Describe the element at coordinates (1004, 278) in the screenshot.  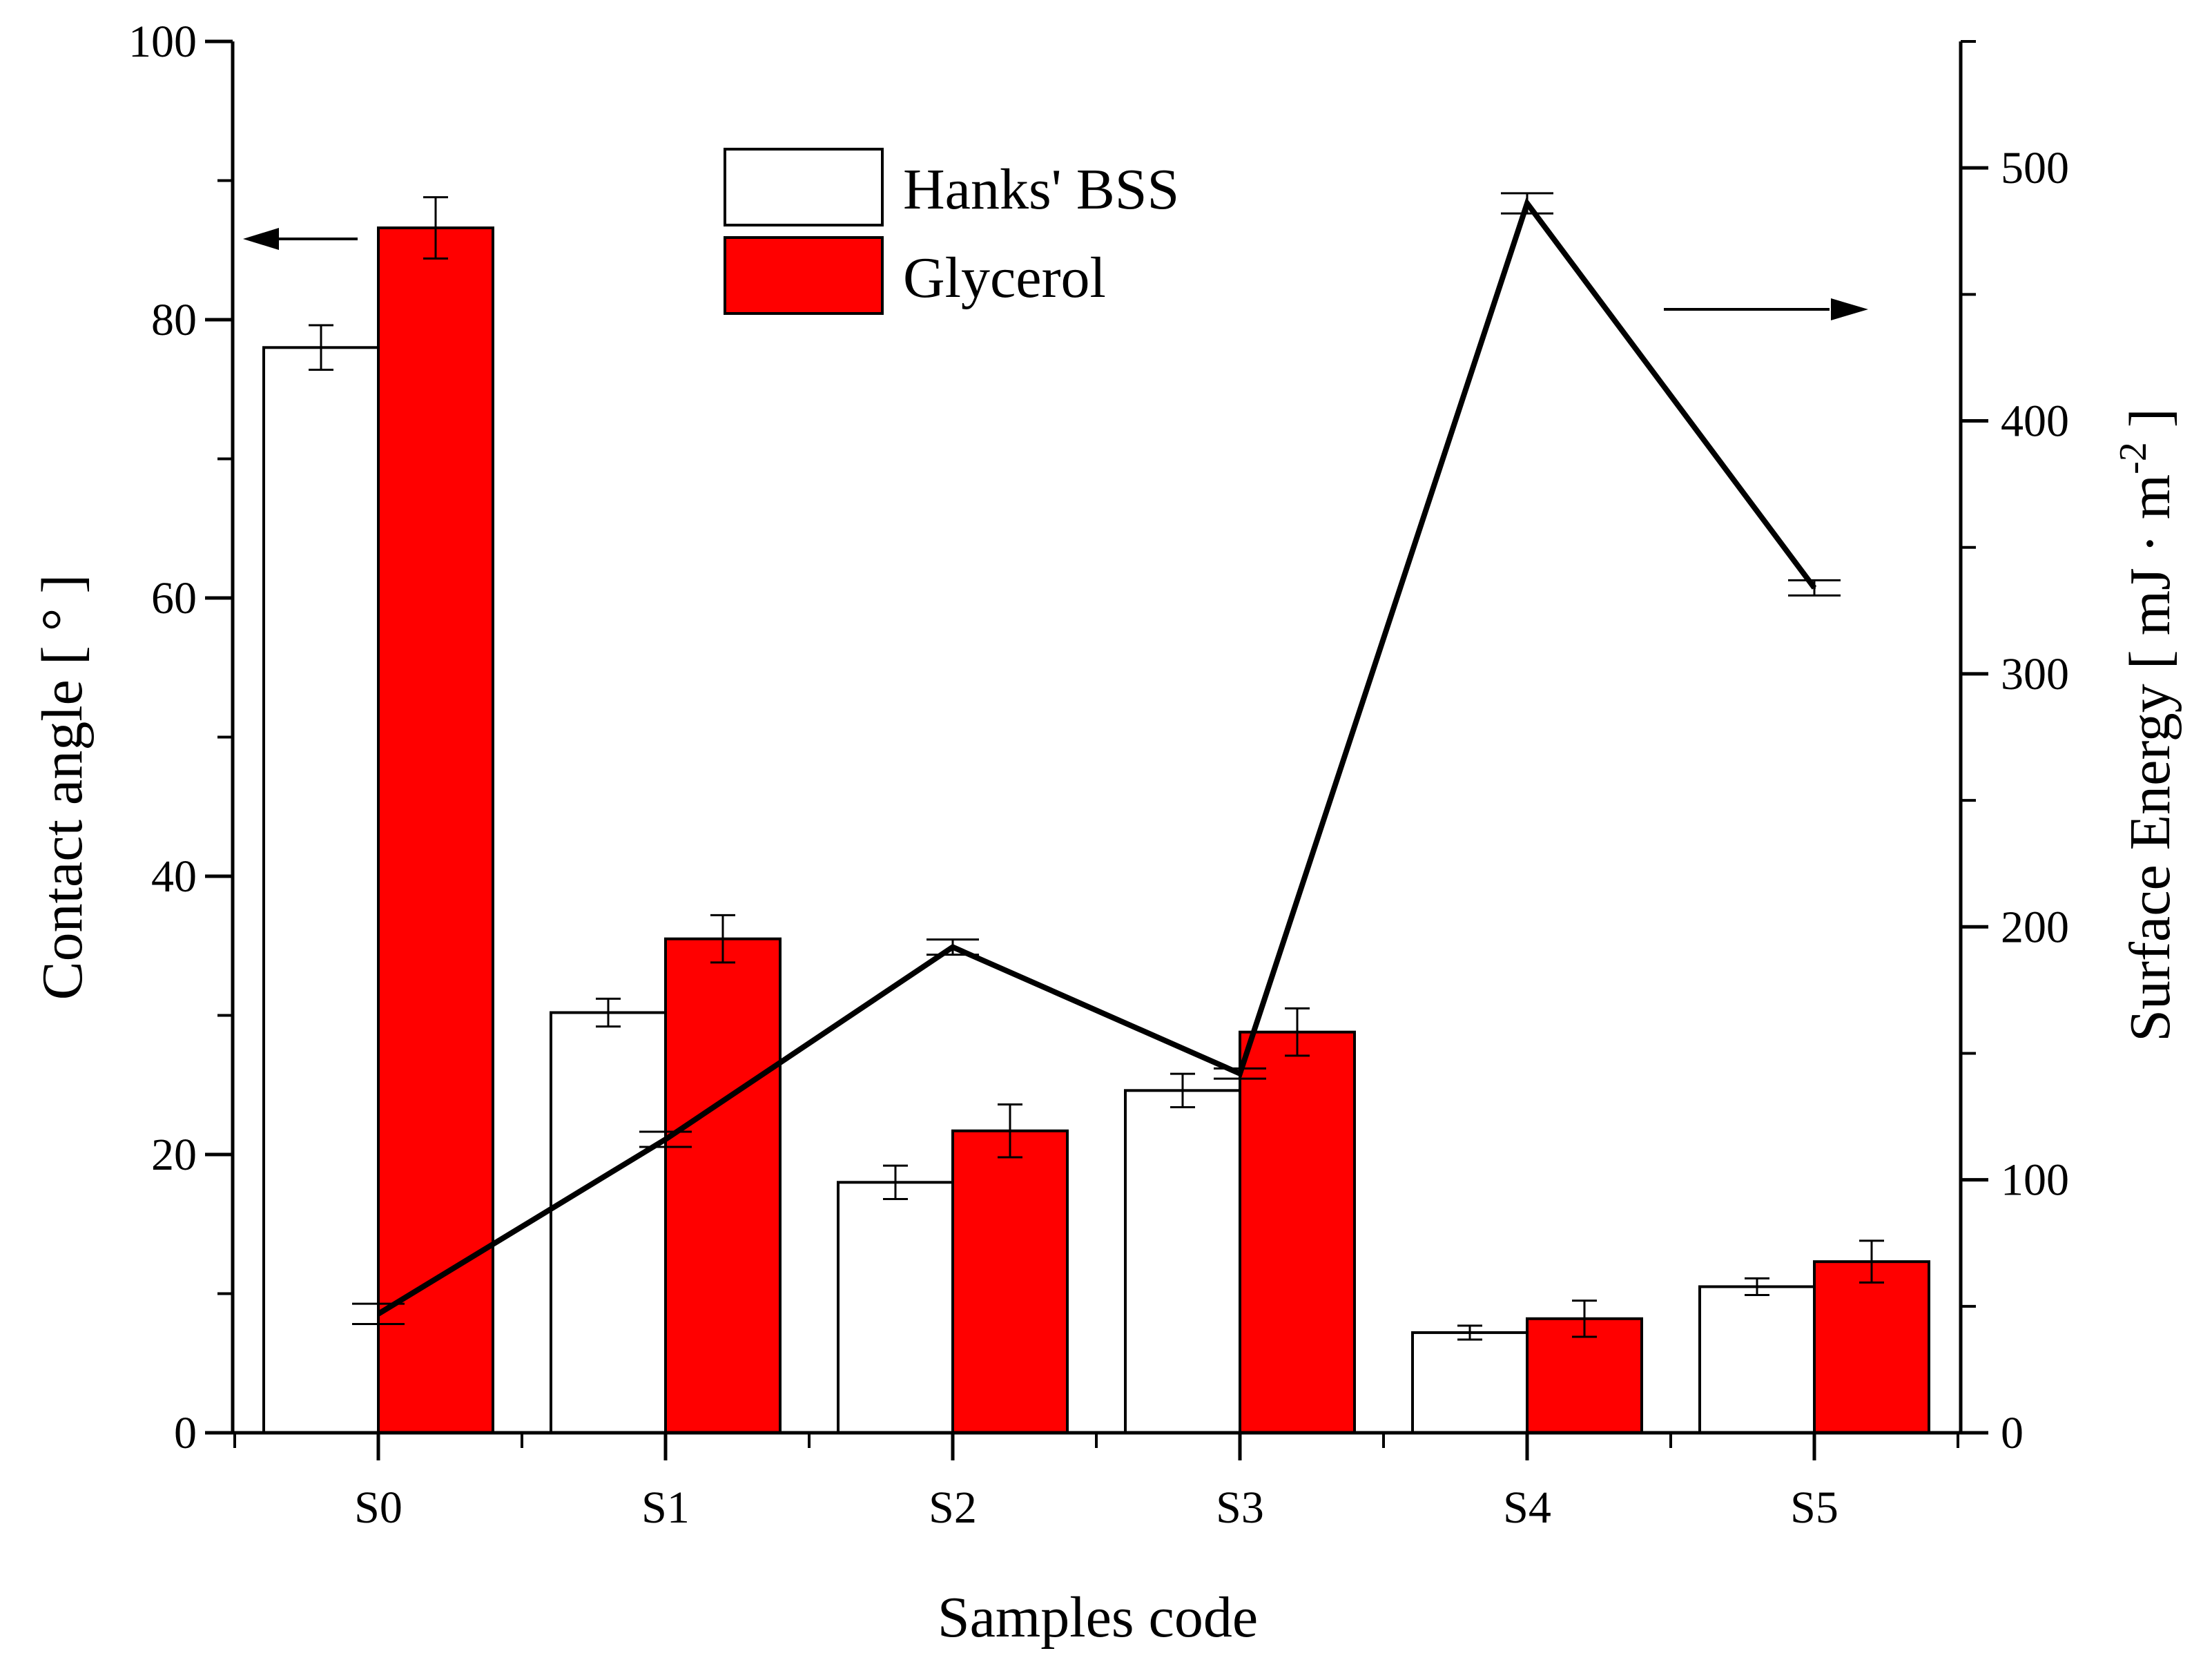
I see `legend-label-glycerol: Glycerol` at that location.